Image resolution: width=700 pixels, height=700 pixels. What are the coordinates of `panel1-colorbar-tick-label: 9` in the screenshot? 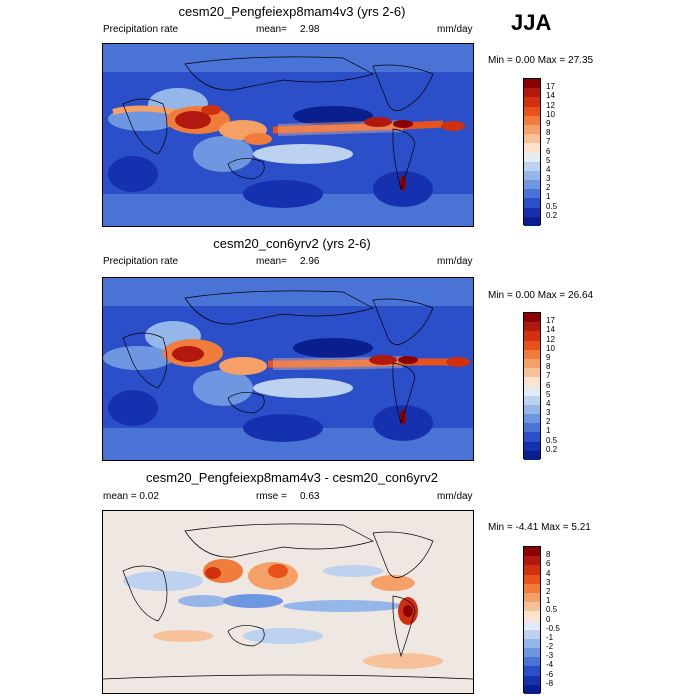 It's located at (548, 123).